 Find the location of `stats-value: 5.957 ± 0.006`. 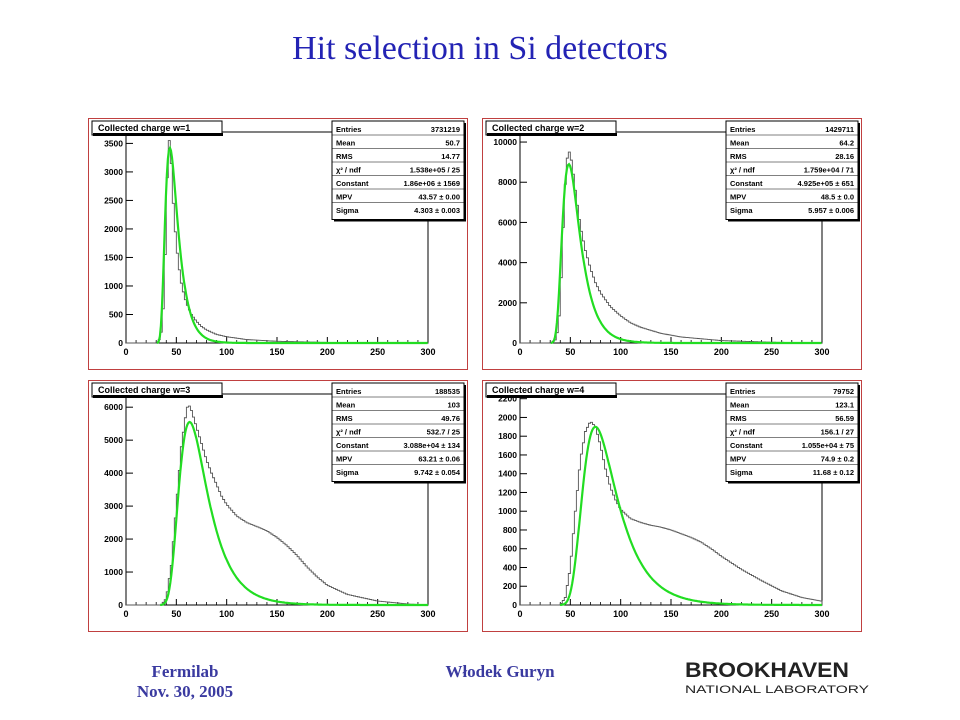

stats-value: 5.957 ± 0.006 is located at coordinates (831, 210).